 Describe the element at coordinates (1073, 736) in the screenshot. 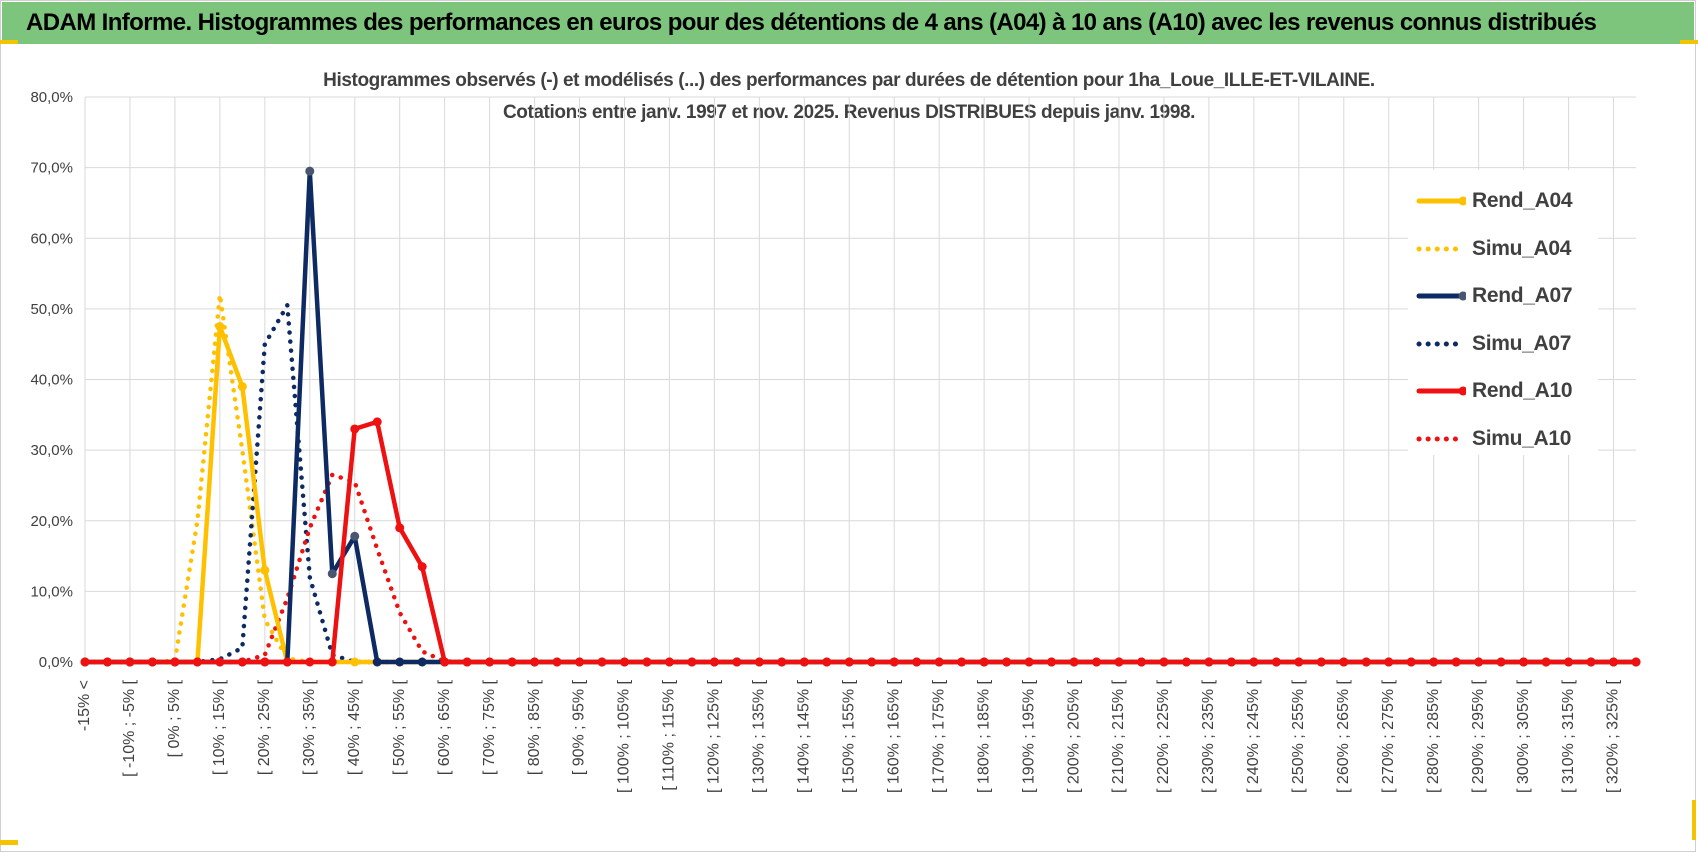

I see `x-tick-label: [ 200% ; 205% [` at that location.